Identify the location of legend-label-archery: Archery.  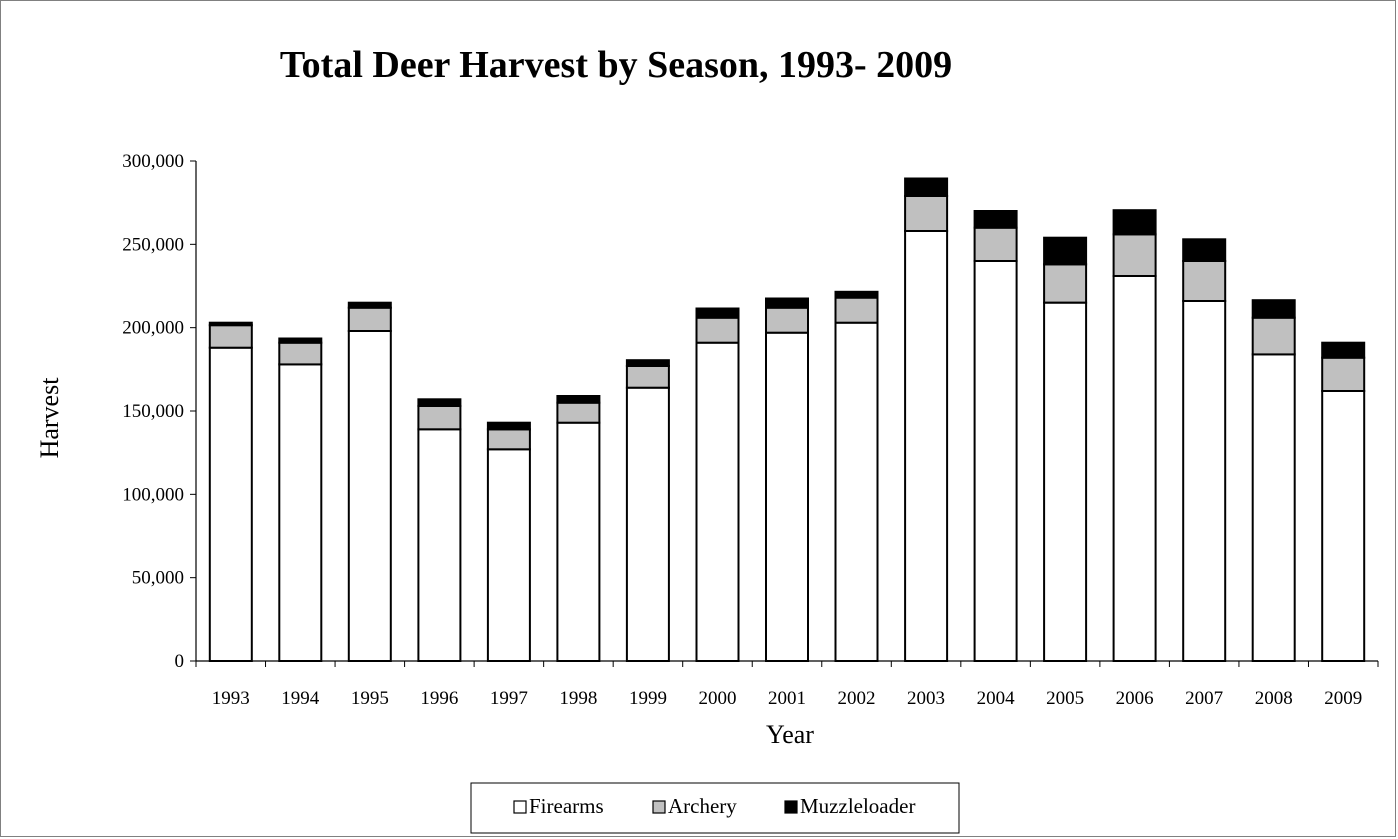
(702, 806).